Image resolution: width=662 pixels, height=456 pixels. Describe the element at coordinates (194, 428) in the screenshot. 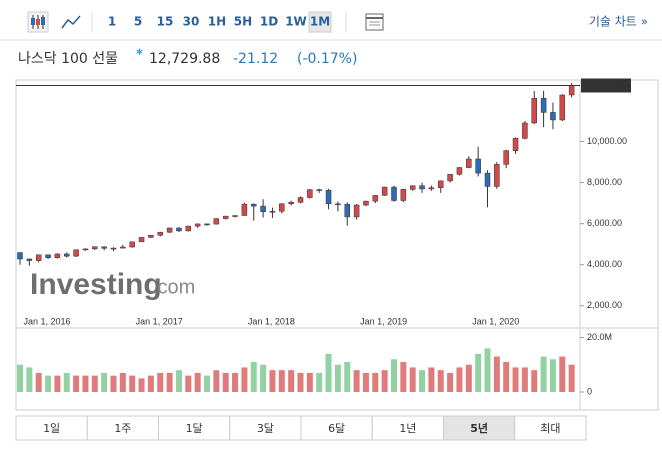

I see `range-tab: 1달` at that location.